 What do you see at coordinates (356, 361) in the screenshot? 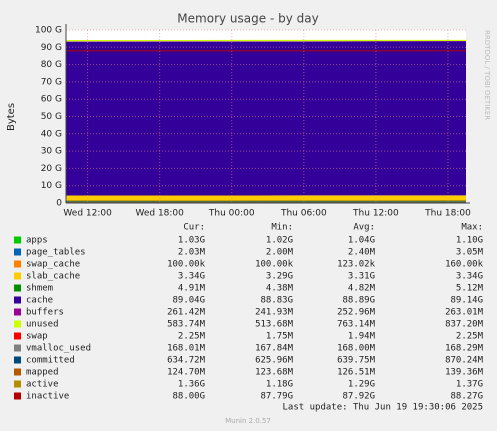
I see `legend-stat: 639.75M` at bounding box center [356, 361].